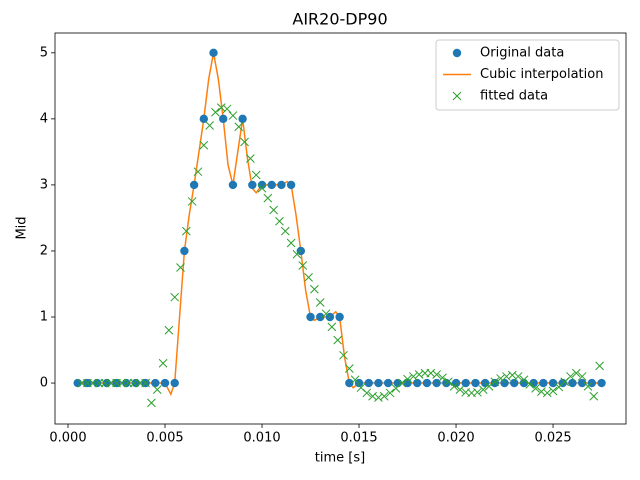 This screenshot has width=640, height=480. Describe the element at coordinates (339, 19) in the screenshot. I see `chart-title: AIR20-DP90` at that location.